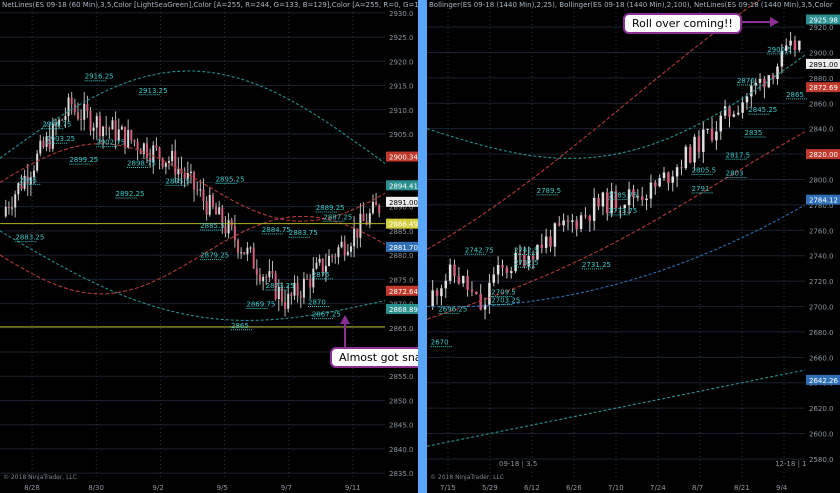 This screenshot has width=840, height=493. I want to click on level-label: 2870, so click(317, 303).